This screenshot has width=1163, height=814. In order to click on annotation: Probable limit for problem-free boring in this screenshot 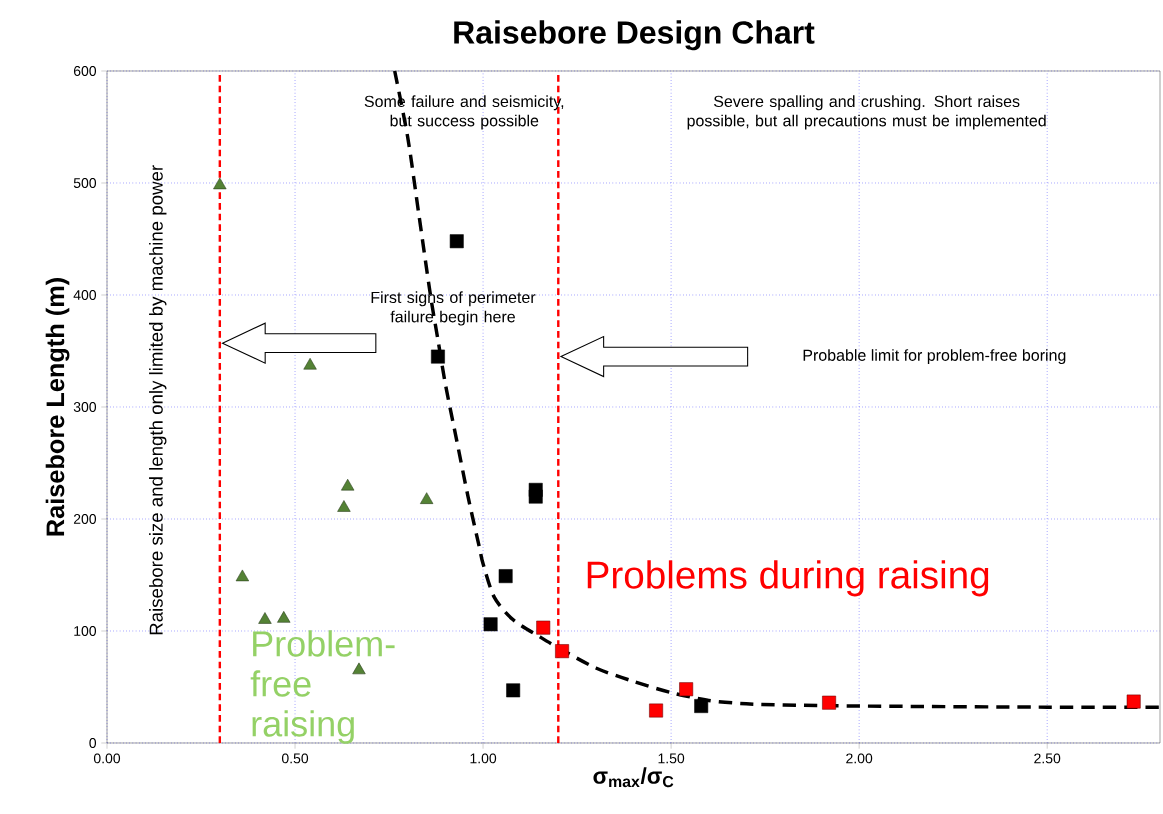, I will do `click(934, 357)`.